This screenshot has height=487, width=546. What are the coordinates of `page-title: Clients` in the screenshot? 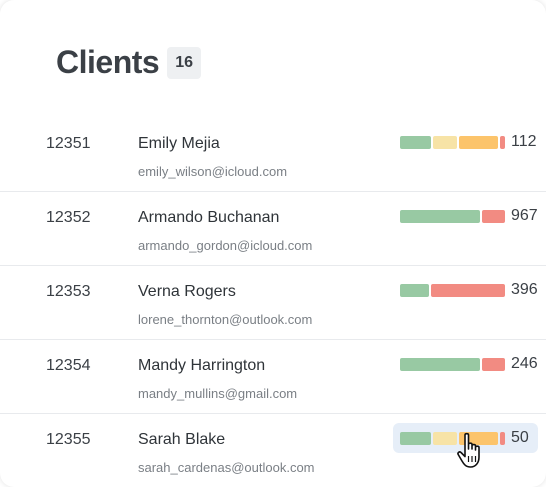 It's located at (108, 62).